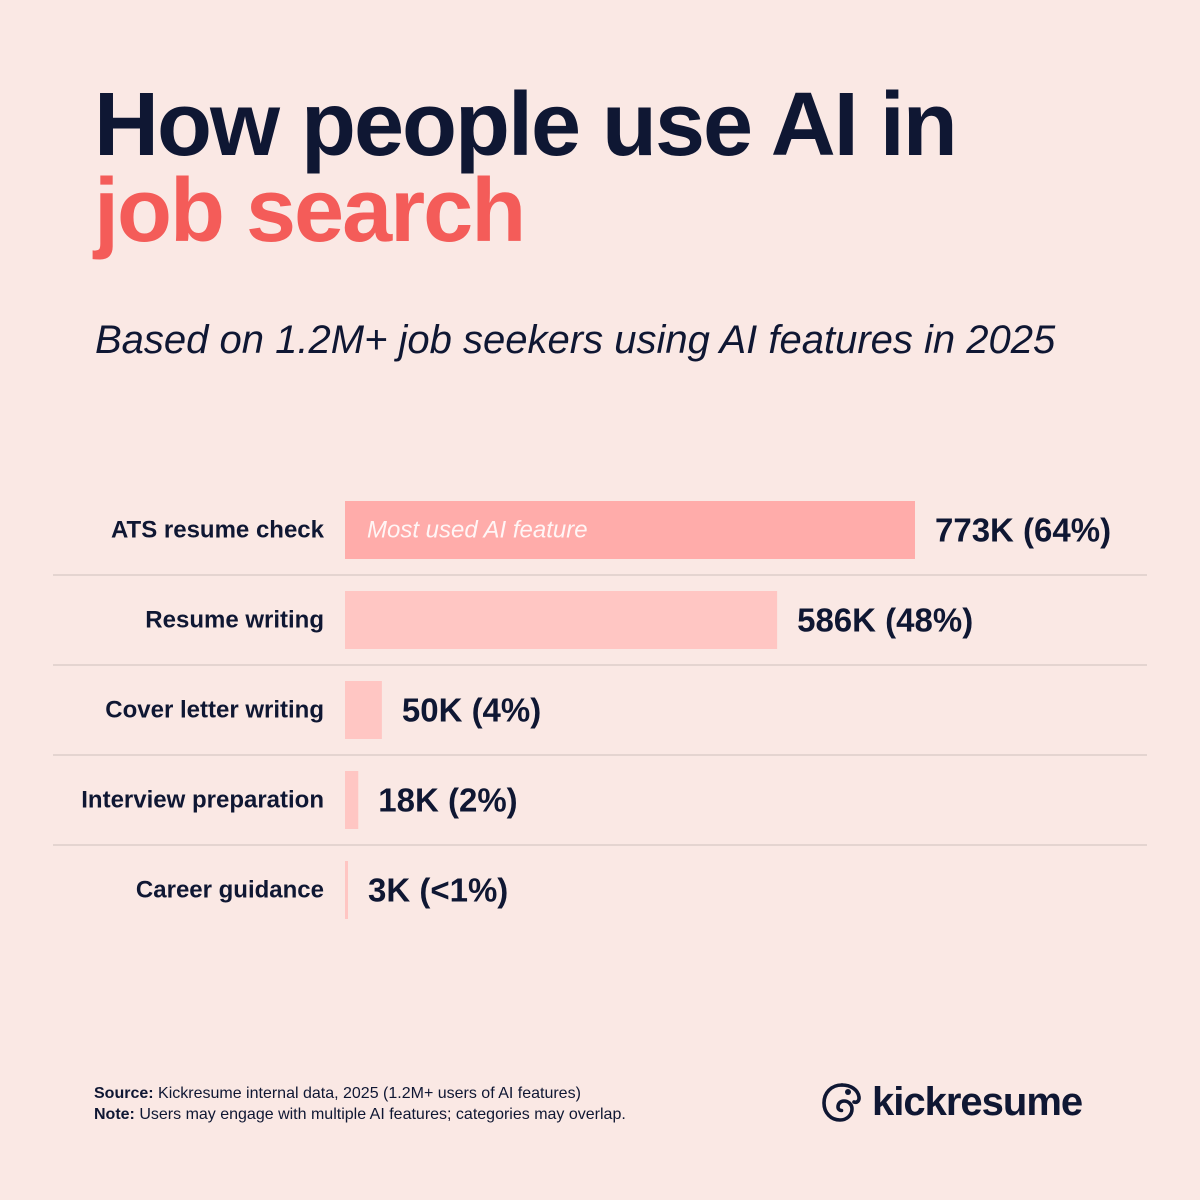 Image resolution: width=1200 pixels, height=1200 pixels. What do you see at coordinates (977, 1102) in the screenshot?
I see `brand-name: kickresume` at bounding box center [977, 1102].